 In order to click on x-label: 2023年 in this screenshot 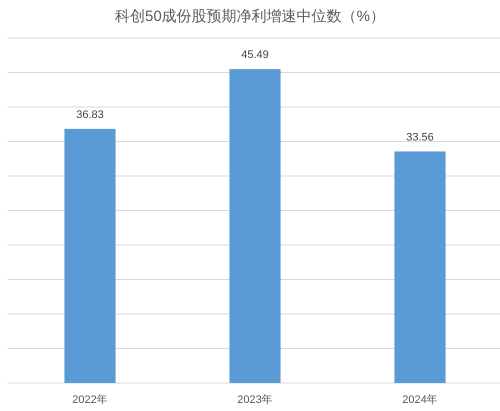, I will do `click(255, 400)`.